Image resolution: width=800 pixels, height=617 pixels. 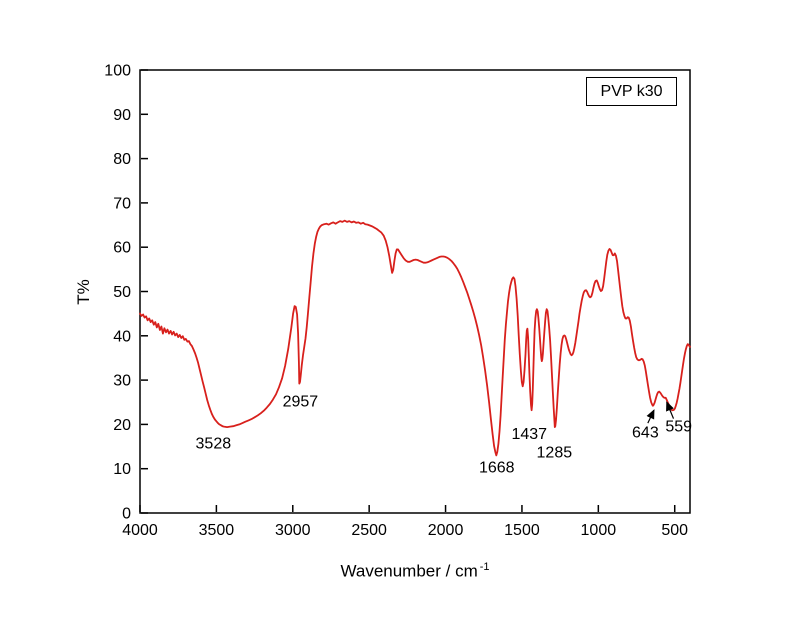 What do you see at coordinates (217, 530) in the screenshot?
I see `x-tick-label: 3500` at bounding box center [217, 530].